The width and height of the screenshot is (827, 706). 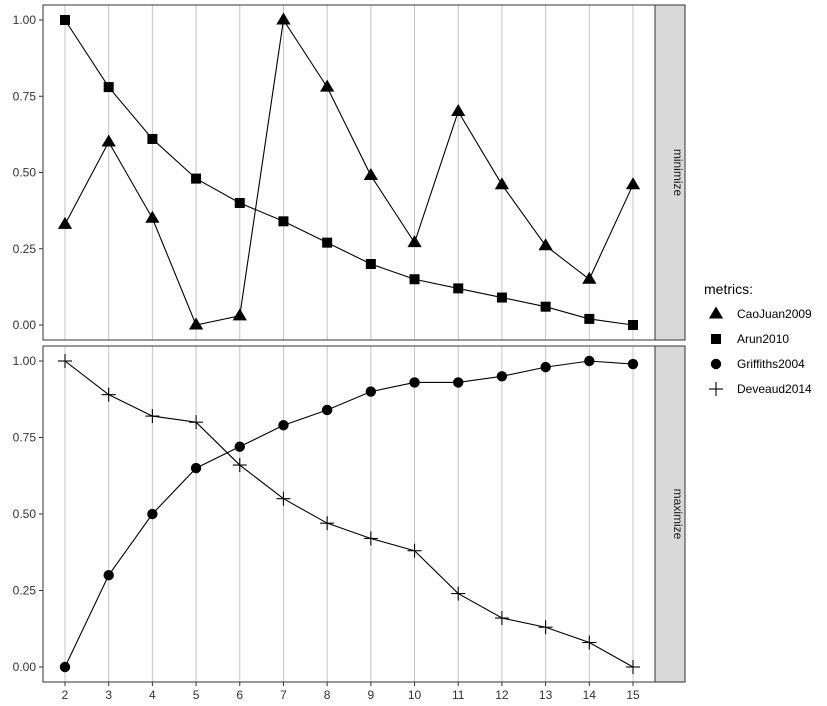 I want to click on x-tick-label-5: 5, so click(x=196, y=695).